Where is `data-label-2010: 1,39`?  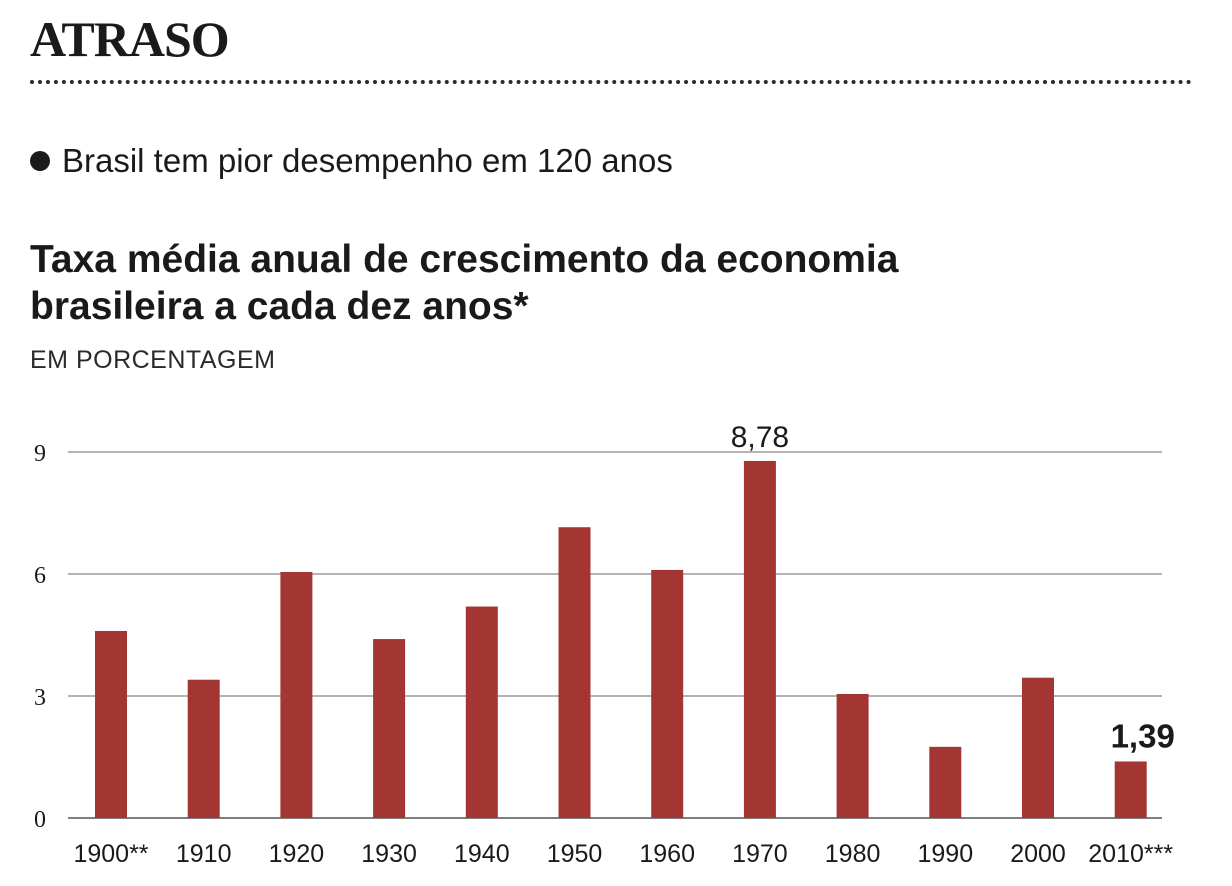
data-label-2010: 1,39 is located at coordinates (1143, 735).